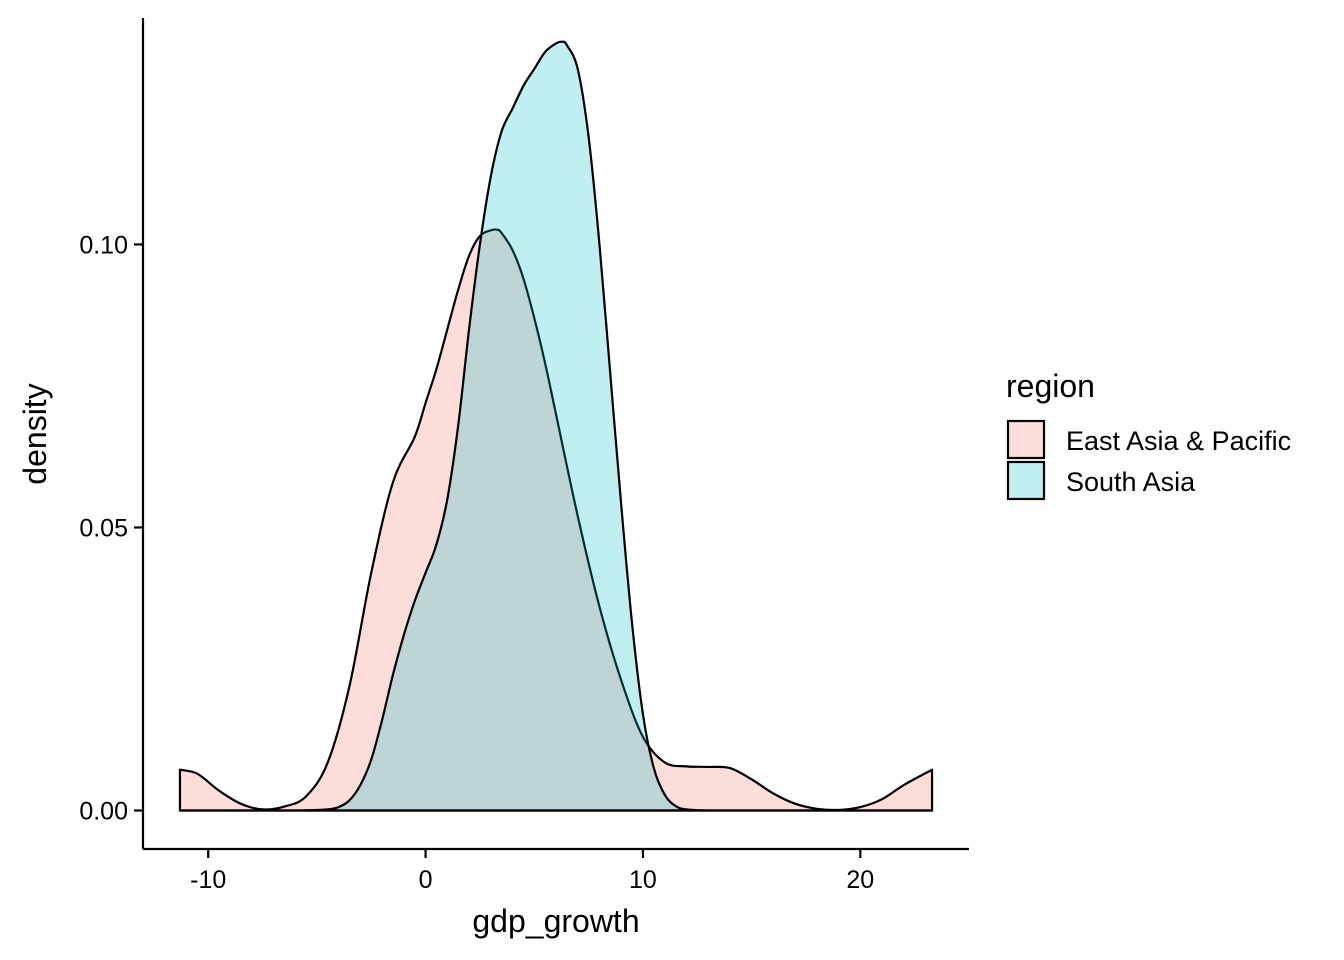 The width and height of the screenshot is (1344, 960). Describe the element at coordinates (103, 528) in the screenshot. I see `y-tick-label-1: 0.05` at that location.